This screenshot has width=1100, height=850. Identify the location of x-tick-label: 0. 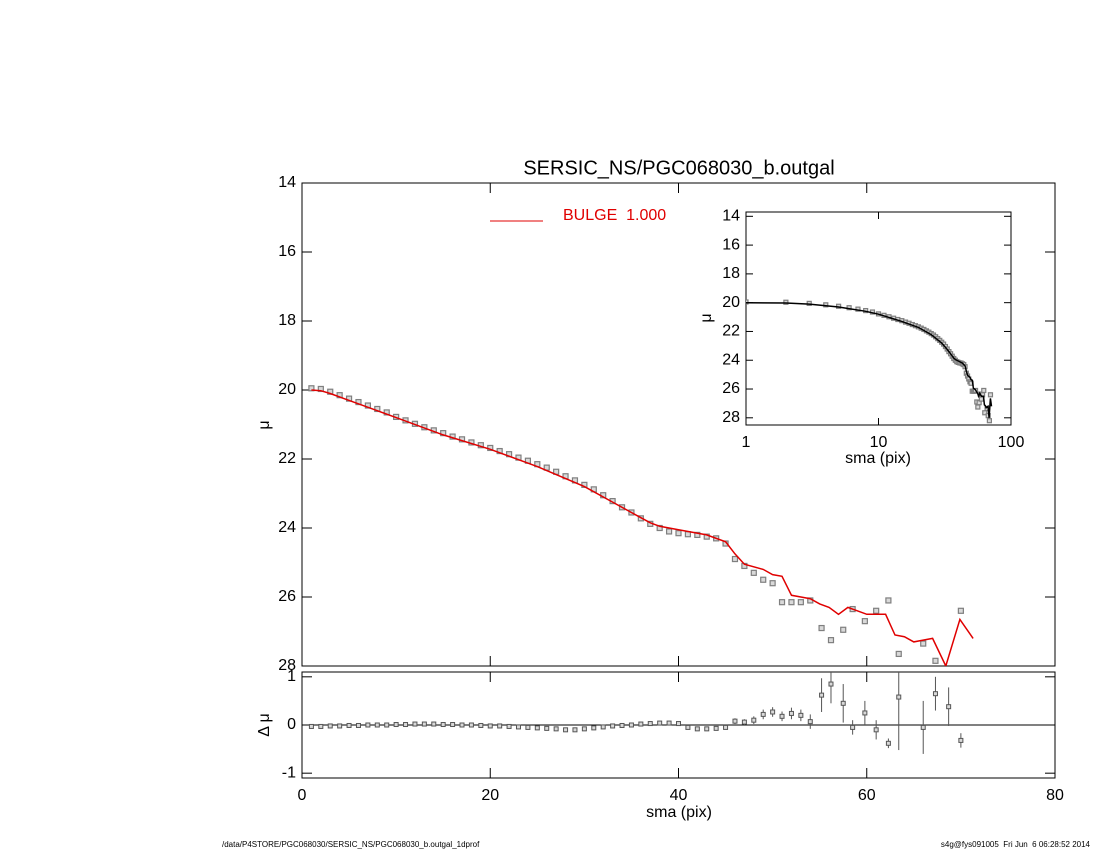
(302, 795).